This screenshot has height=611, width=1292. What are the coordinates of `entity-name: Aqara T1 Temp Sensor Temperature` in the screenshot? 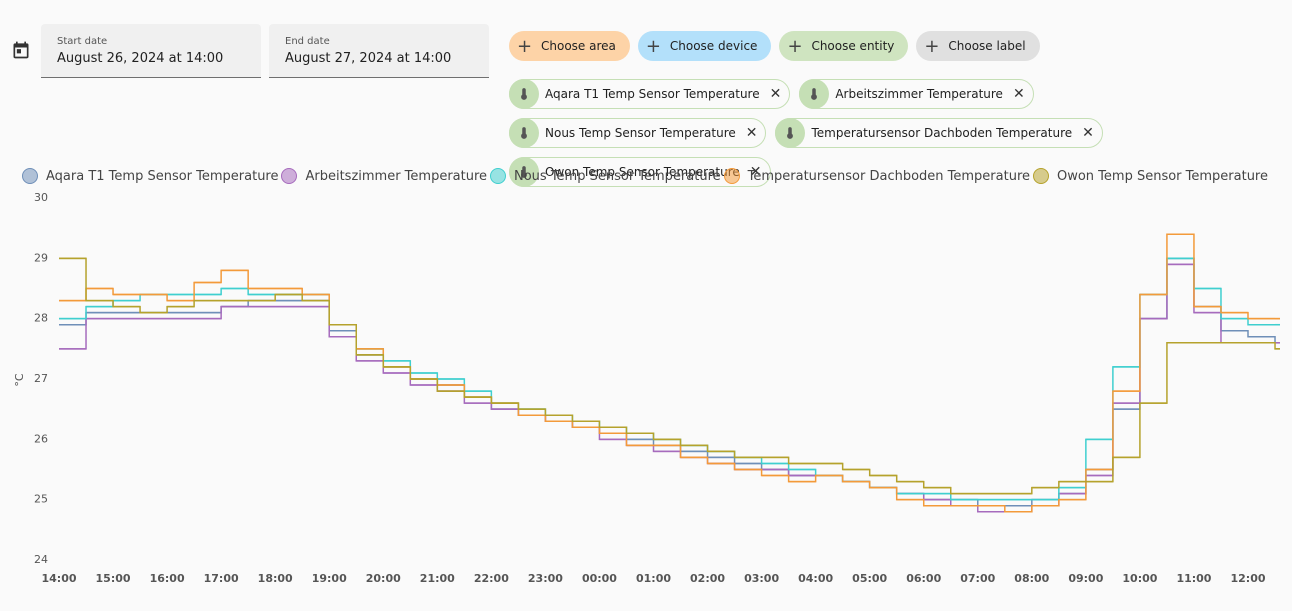 It's located at (652, 94).